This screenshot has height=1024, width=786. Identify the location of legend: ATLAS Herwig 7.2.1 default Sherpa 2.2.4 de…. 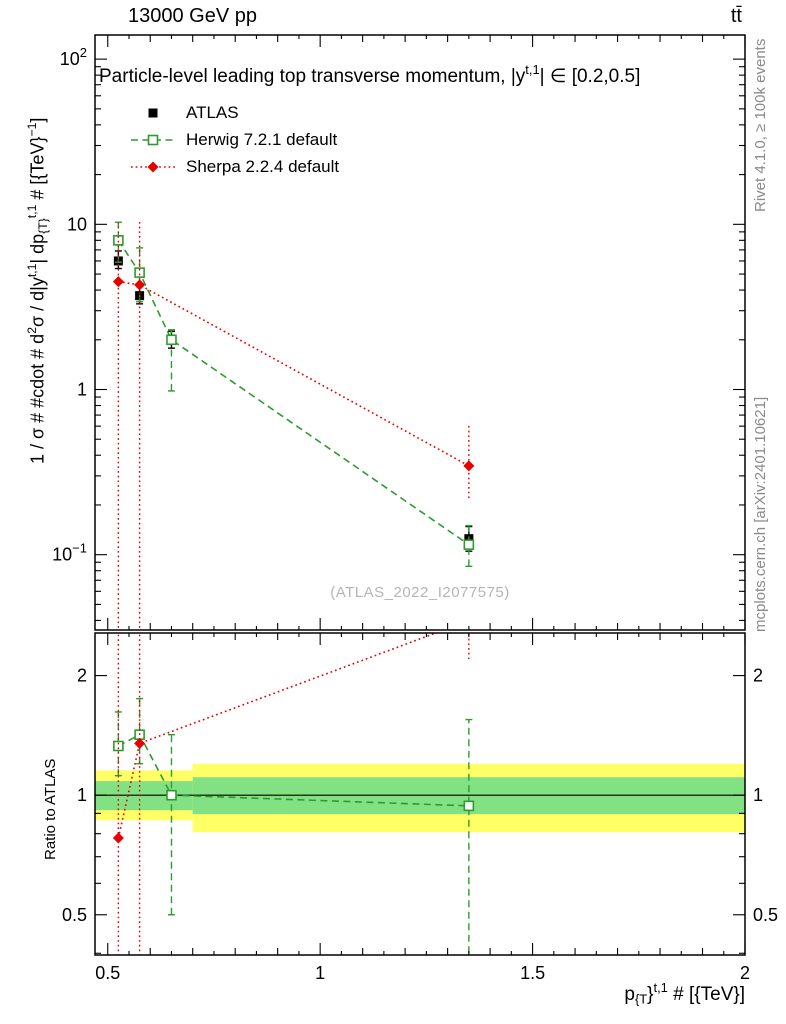
(234, 139).